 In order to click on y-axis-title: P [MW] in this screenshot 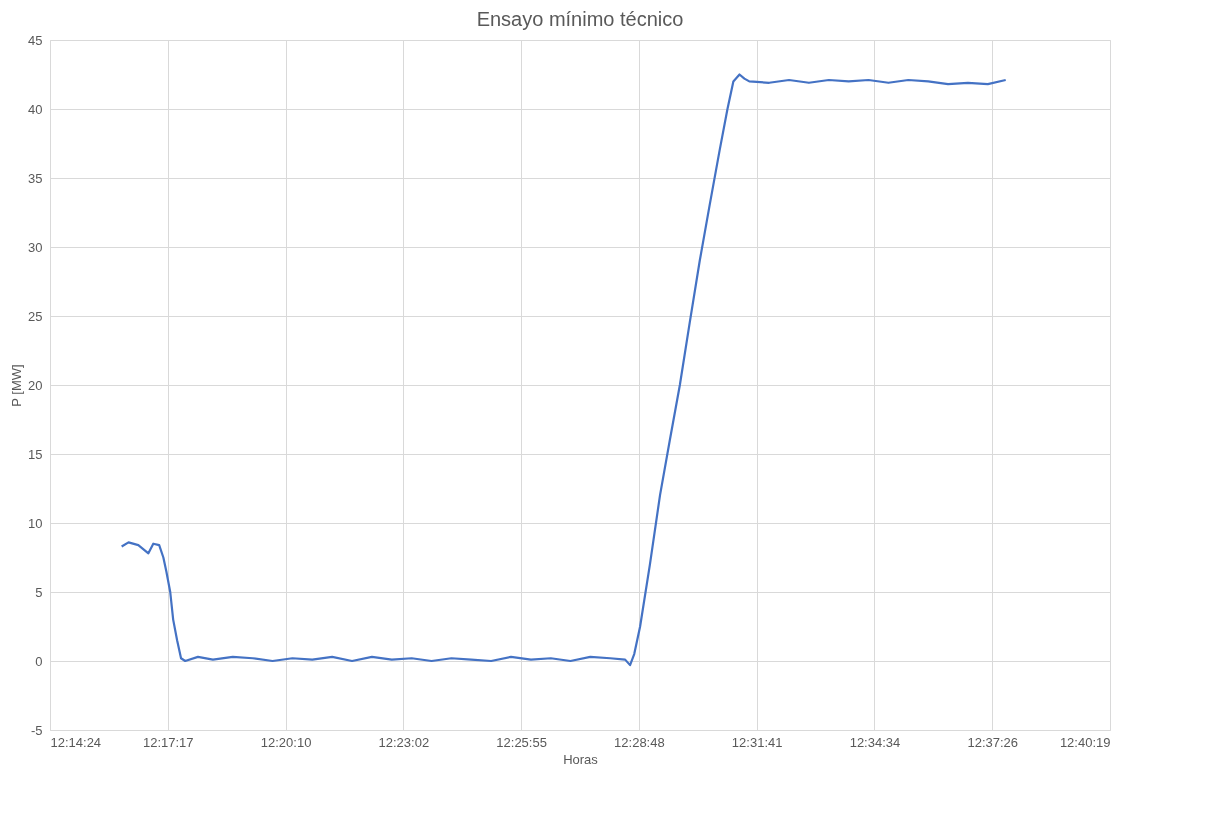, I will do `click(17, 385)`.